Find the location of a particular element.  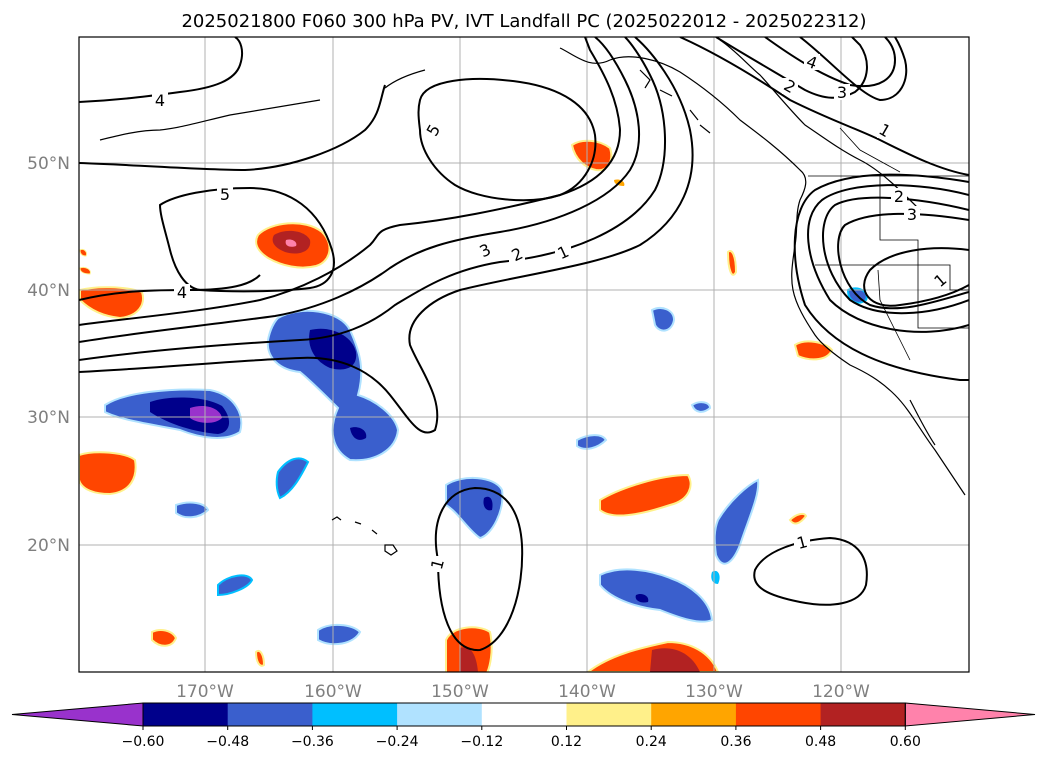

latitude-labels: 50°N 40°N 30°N 20°N is located at coordinates (48, 355).